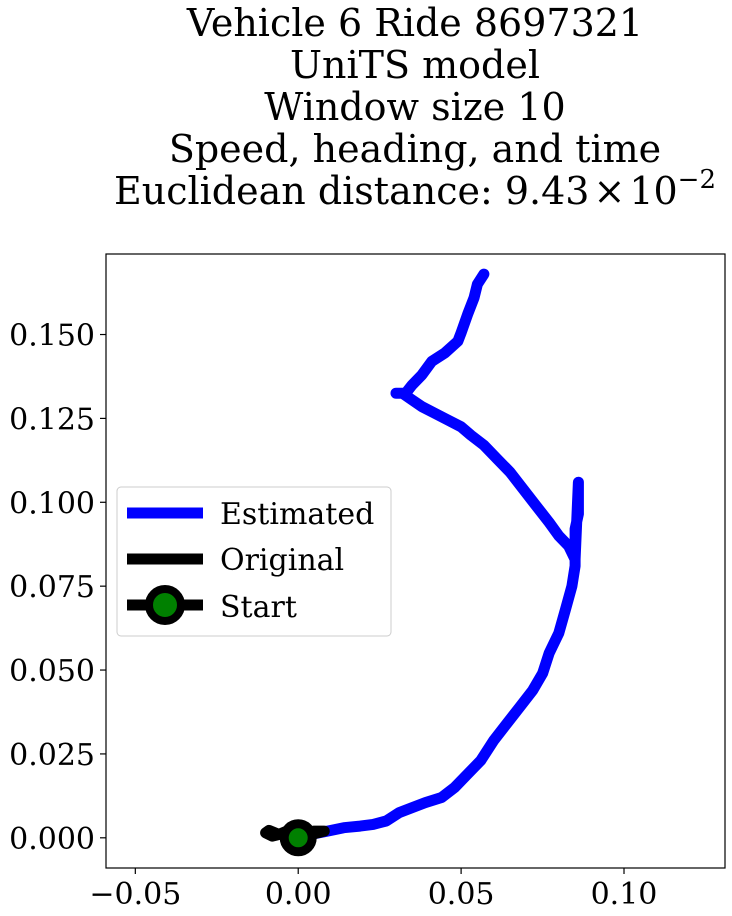 The image size is (732, 916). Describe the element at coordinates (309, 191) in the screenshot. I see `title-metric-prefix: Euclidean distance:` at that location.